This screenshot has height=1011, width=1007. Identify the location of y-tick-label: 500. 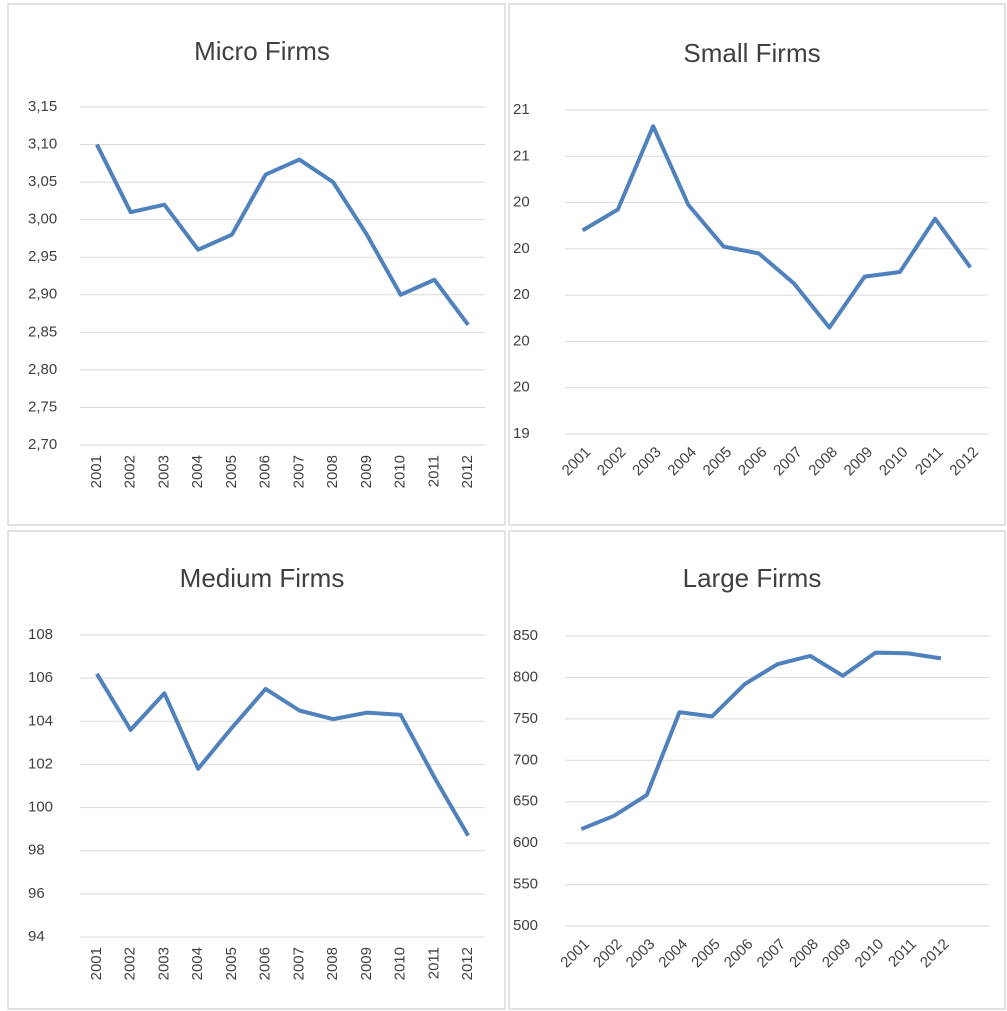
(525, 925).